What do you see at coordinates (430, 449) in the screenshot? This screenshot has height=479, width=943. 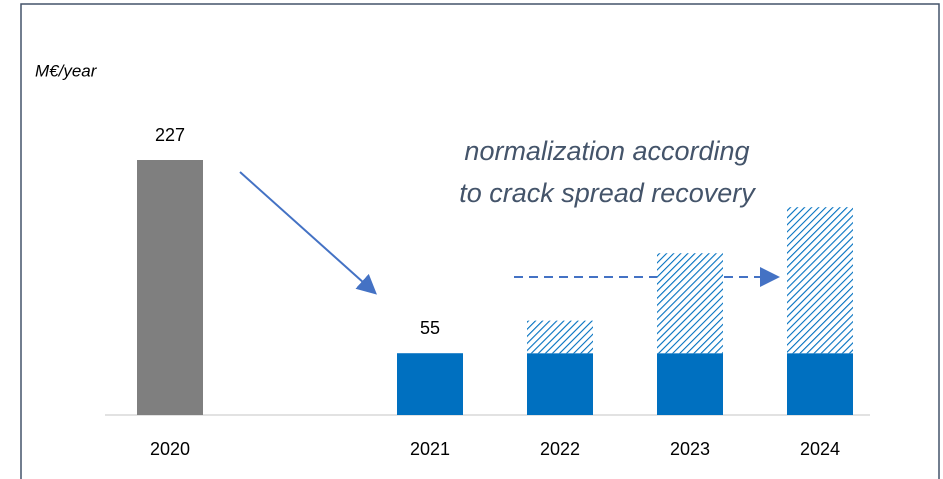 I see `x-tick-label: 2021` at bounding box center [430, 449].